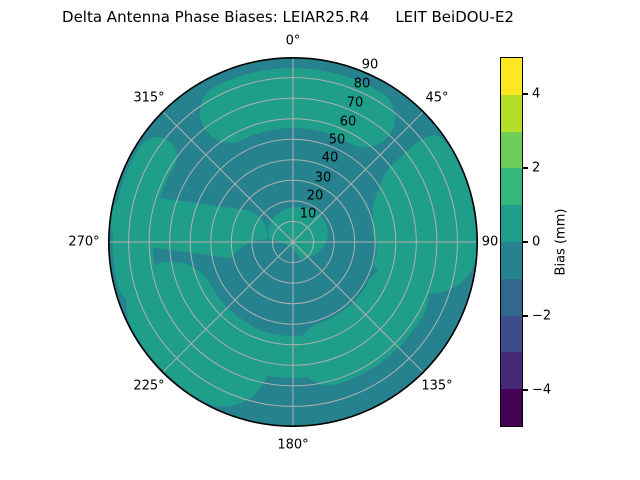  I want to click on radial-label-20: 20, so click(315, 196).